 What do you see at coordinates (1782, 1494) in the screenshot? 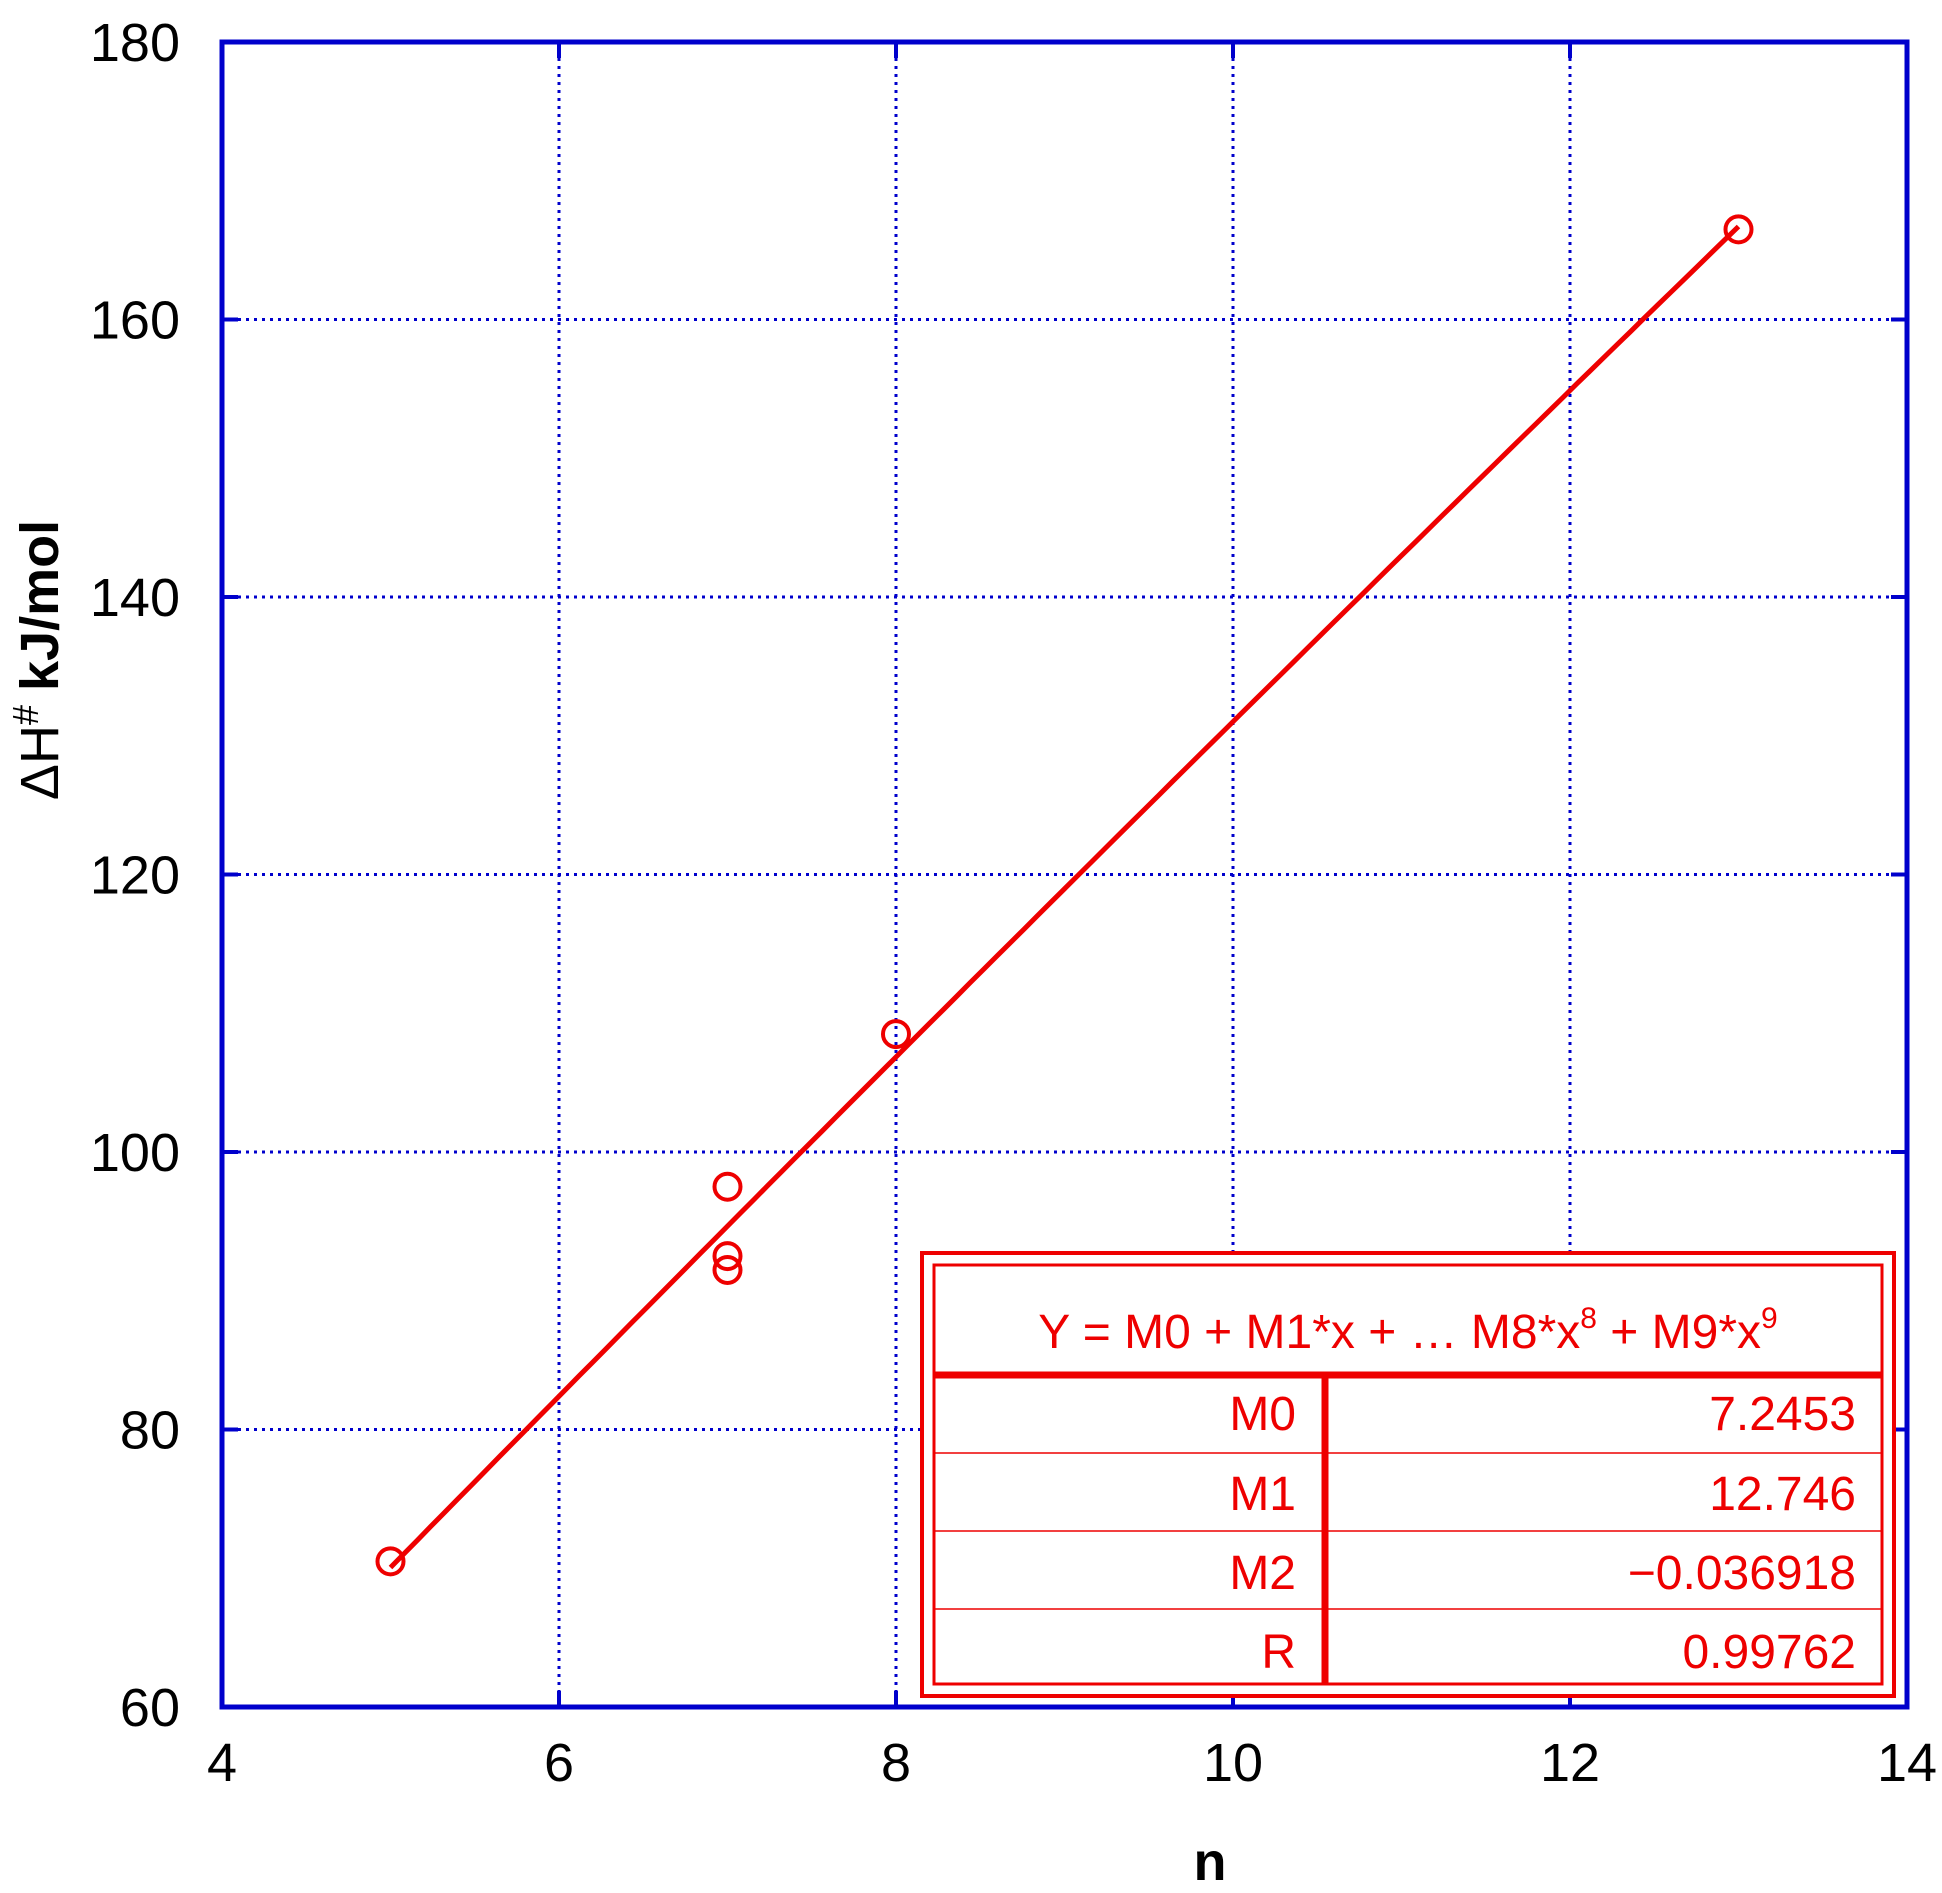
I see `fit-param-value: 12.746` at bounding box center [1782, 1494].